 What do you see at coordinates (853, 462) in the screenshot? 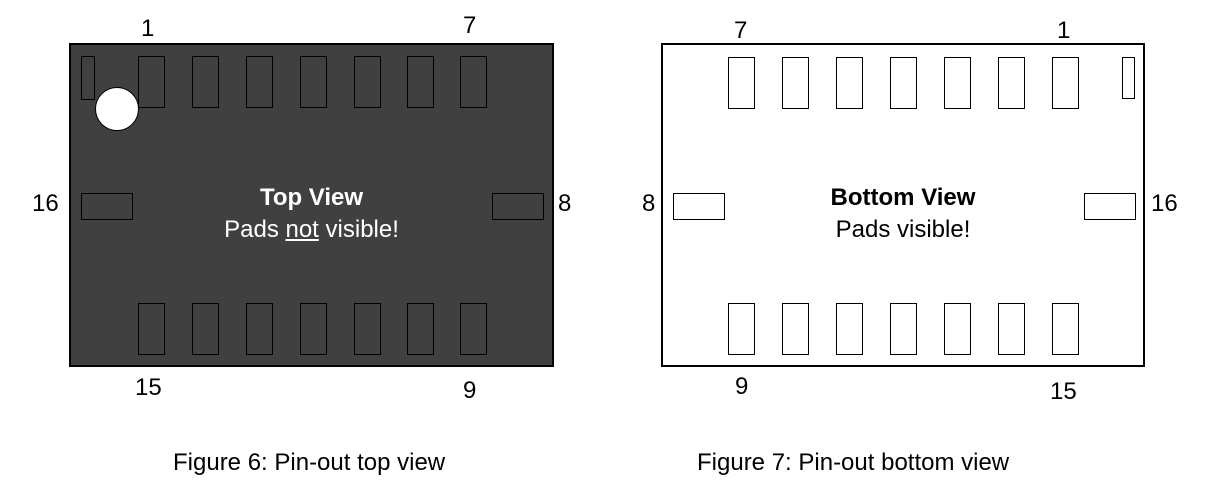
I see `figure-7-caption: Figure 7: Pin-out bottom view` at bounding box center [853, 462].